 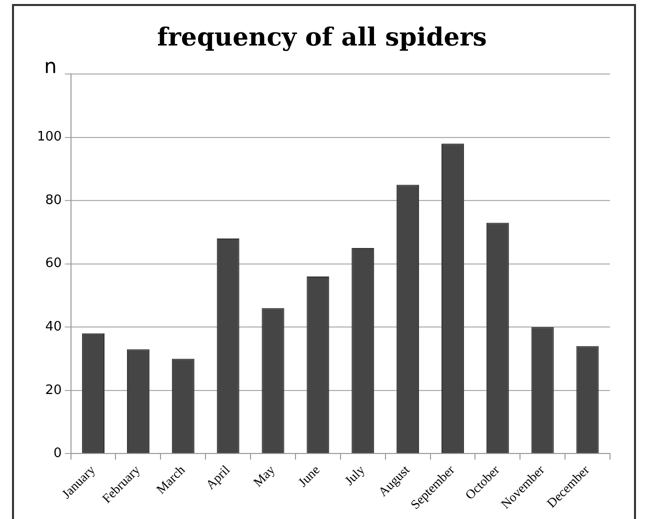 What do you see at coordinates (53, 200) in the screenshot?
I see `y-tick-label: 80` at bounding box center [53, 200].